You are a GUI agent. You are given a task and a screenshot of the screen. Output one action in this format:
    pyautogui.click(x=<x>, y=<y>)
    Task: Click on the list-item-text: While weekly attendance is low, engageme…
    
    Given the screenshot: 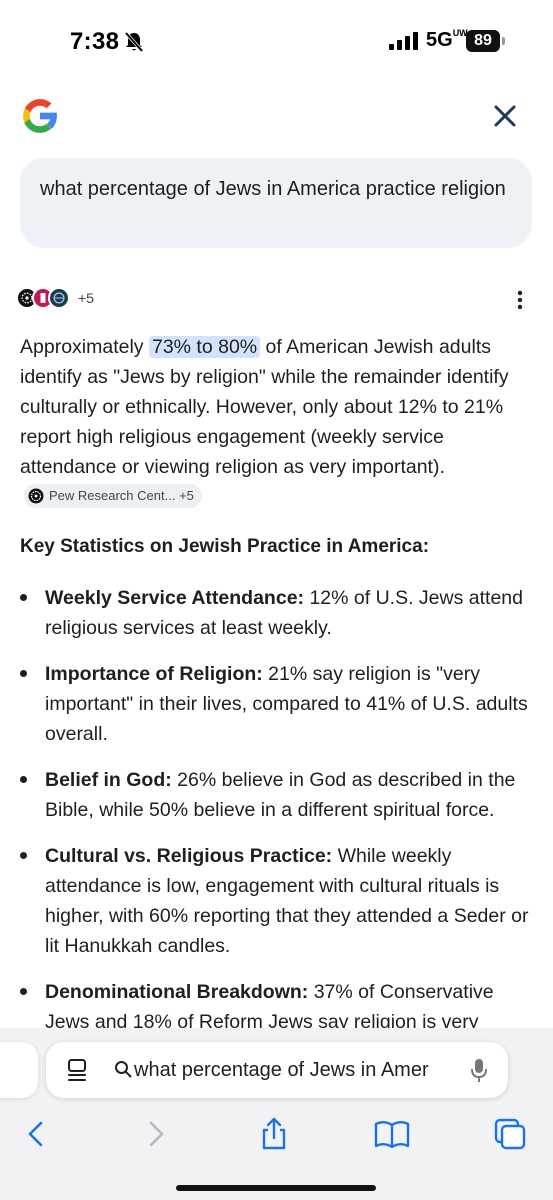 What is the action you would take?
    pyautogui.click(x=287, y=901)
    